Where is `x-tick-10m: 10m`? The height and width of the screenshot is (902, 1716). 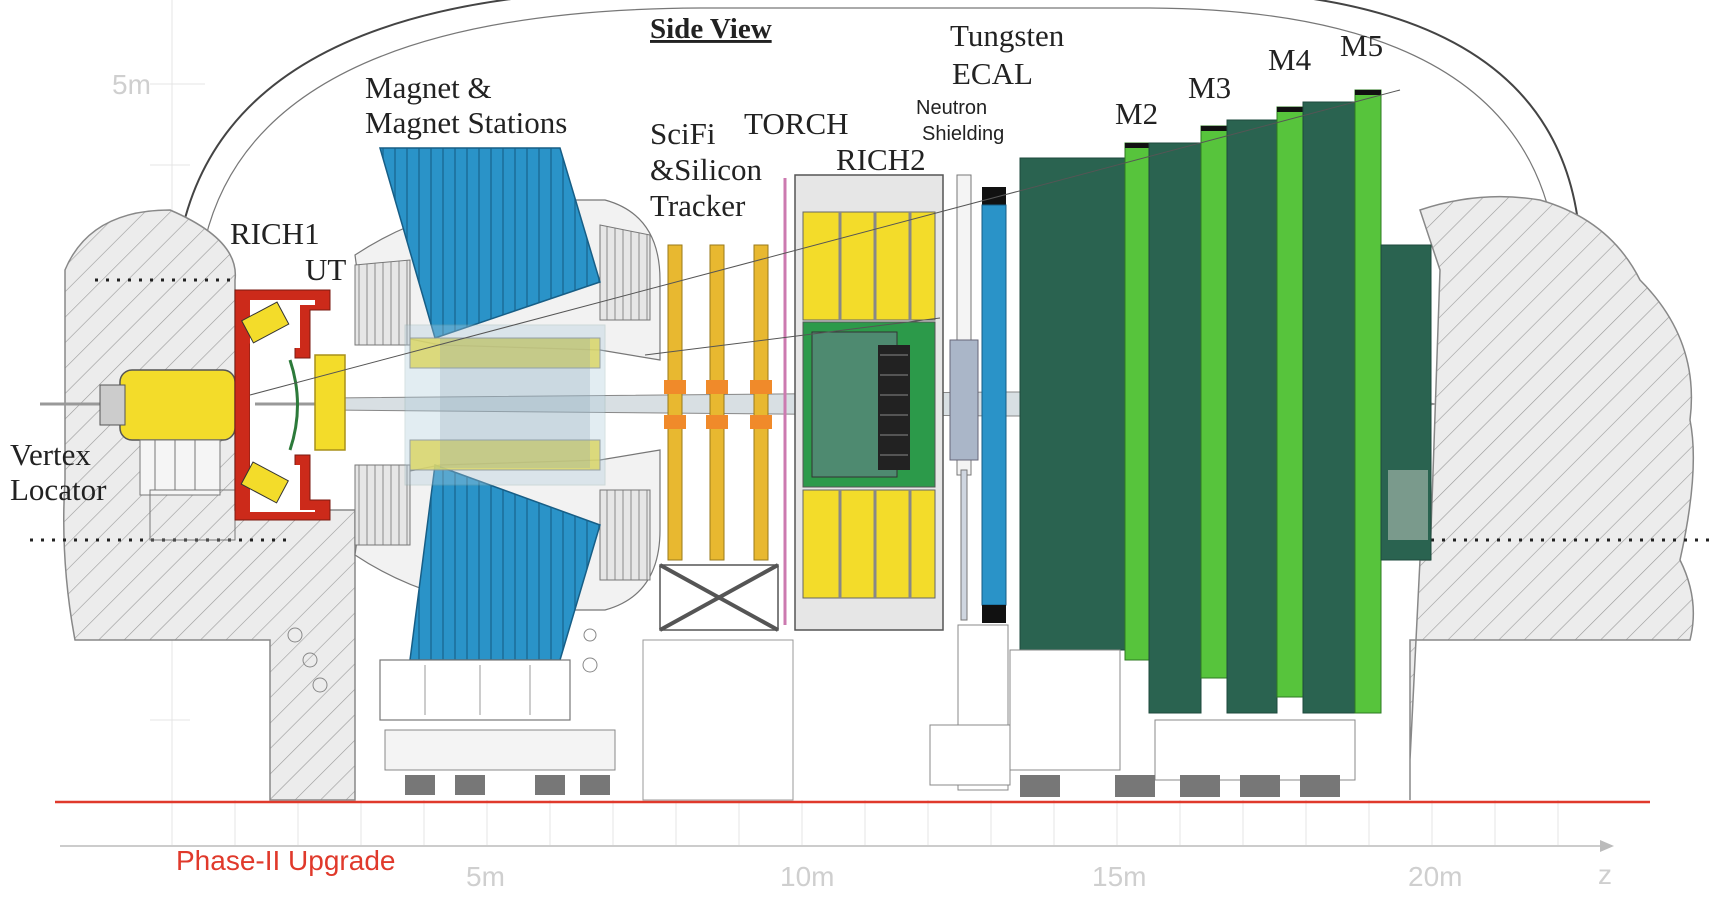
x-tick-10m: 10m is located at coordinates (807, 876).